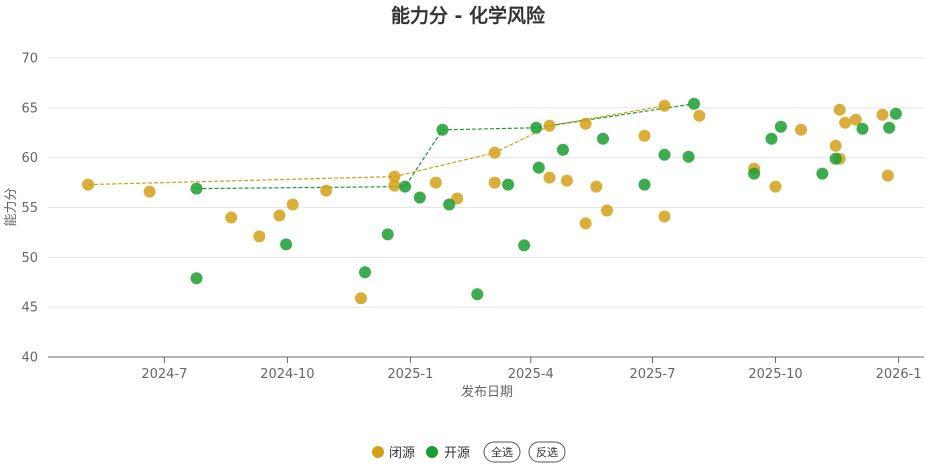 This screenshot has width=936, height=468. I want to click on x-tick-label: 2025-7, so click(652, 374).